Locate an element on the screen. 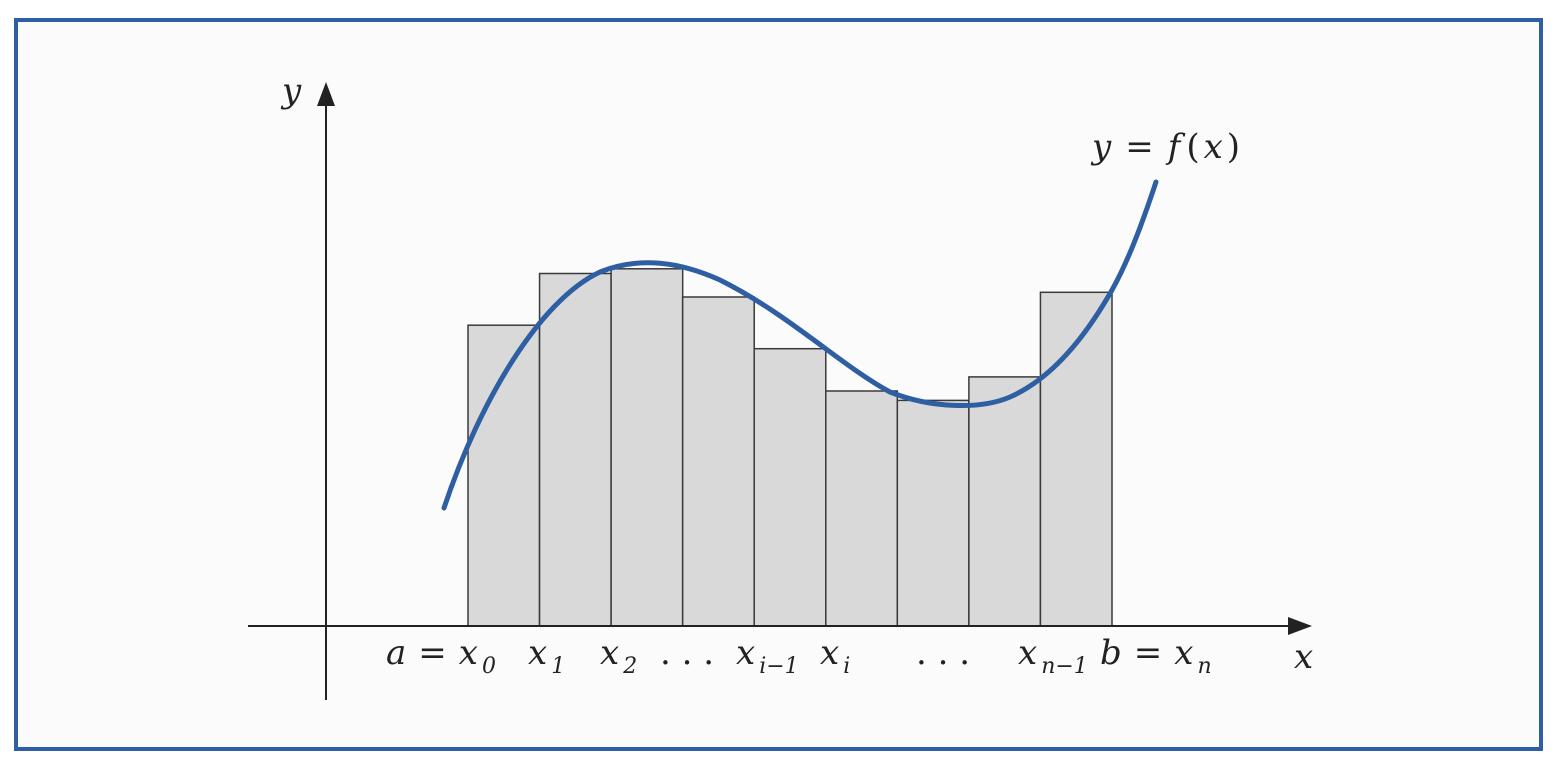 The image size is (1558, 770). tick-label-xn-minus-1: x n−1 is located at coordinates (1053, 656).